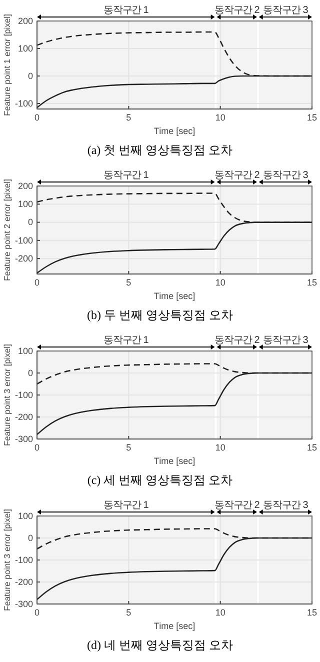  What do you see at coordinates (160, 150) in the screenshot?
I see `text: (a) 첫 번째 영상특징점 오차` at bounding box center [160, 150].